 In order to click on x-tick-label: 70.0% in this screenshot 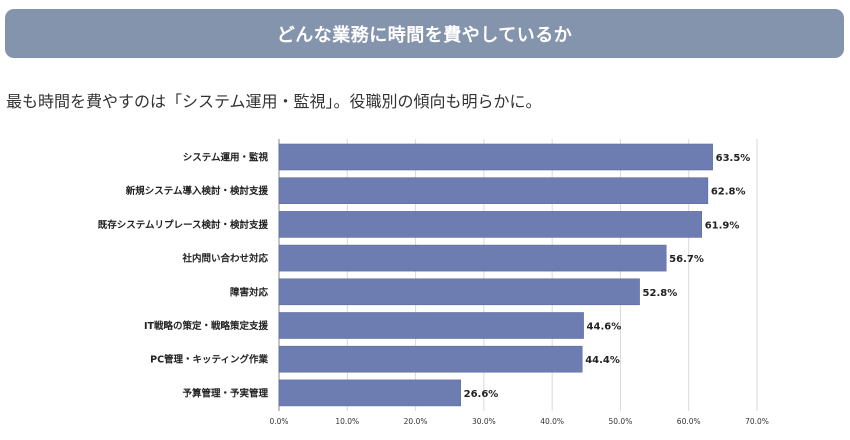, I will do `click(757, 421)`.